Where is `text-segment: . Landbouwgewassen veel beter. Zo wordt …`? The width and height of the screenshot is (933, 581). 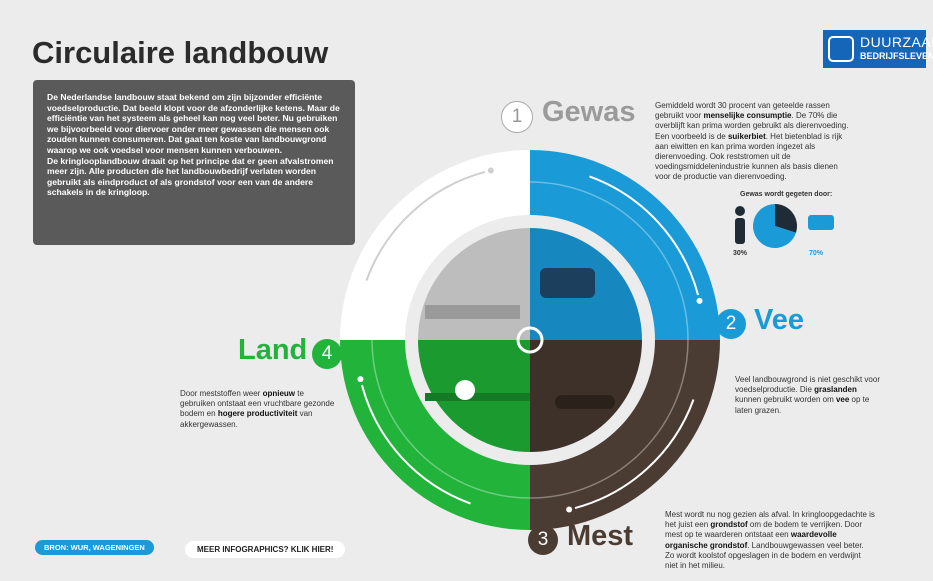 text-segment: . Landbouwgewassen veel beter. Zo wordt … is located at coordinates (764, 555).